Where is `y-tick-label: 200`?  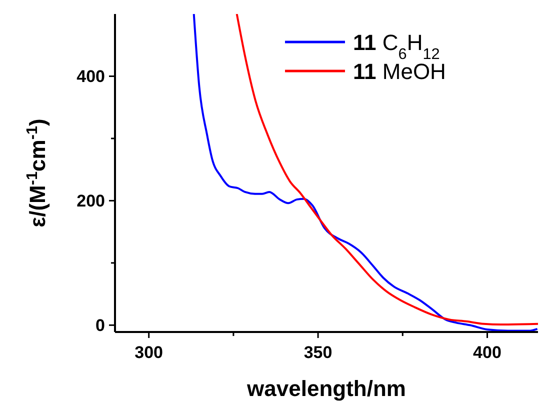
y-tick-label: 200 is located at coordinates (90, 201).